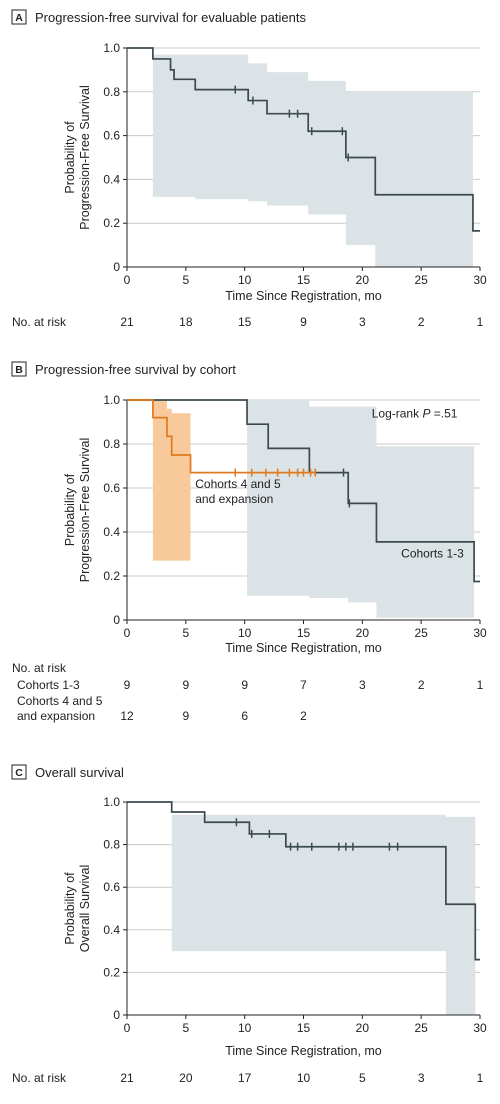 This screenshot has height=1104, width=500. What do you see at coordinates (127, 716) in the screenshot?
I see `risk-count: 12` at bounding box center [127, 716].